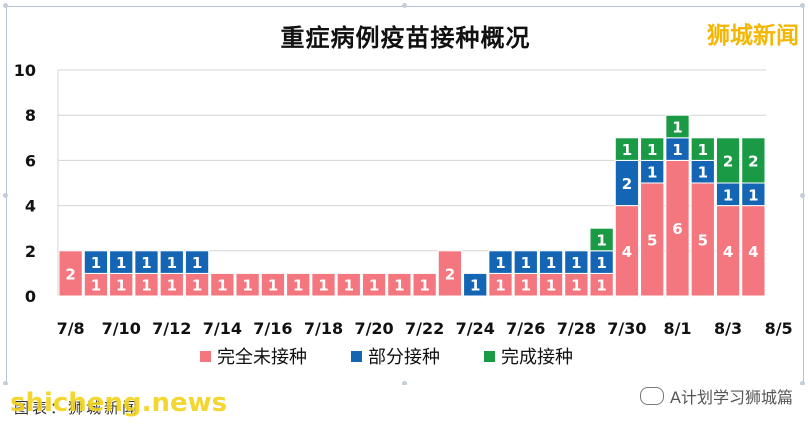 The height and width of the screenshot is (425, 811). What do you see at coordinates (537, 357) in the screenshot?
I see `legend-label: 完成接种` at bounding box center [537, 357].